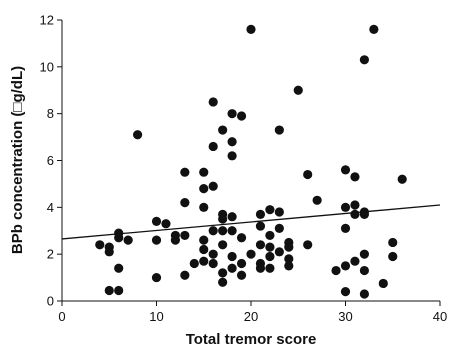 This screenshot has width=449, height=351. What do you see at coordinates (17, 160) in the screenshot?
I see `y-axis-title: BPb concentration (□g/dL)` at bounding box center [17, 160].